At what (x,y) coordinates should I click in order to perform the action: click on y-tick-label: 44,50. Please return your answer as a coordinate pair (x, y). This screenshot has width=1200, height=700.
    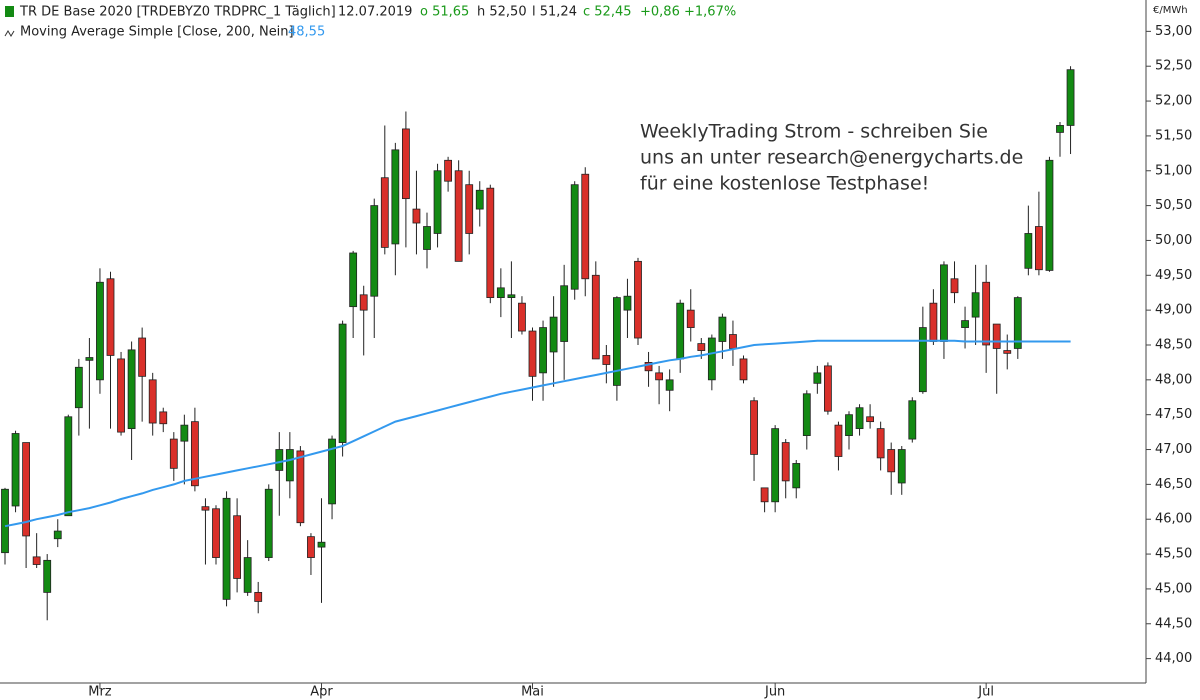
    Looking at the image, I should click on (1173, 623).